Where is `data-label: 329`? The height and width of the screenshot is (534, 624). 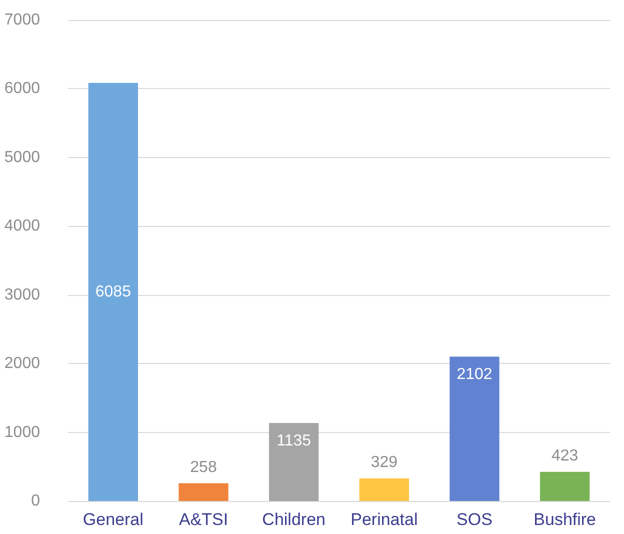
data-label: 329 is located at coordinates (384, 462).